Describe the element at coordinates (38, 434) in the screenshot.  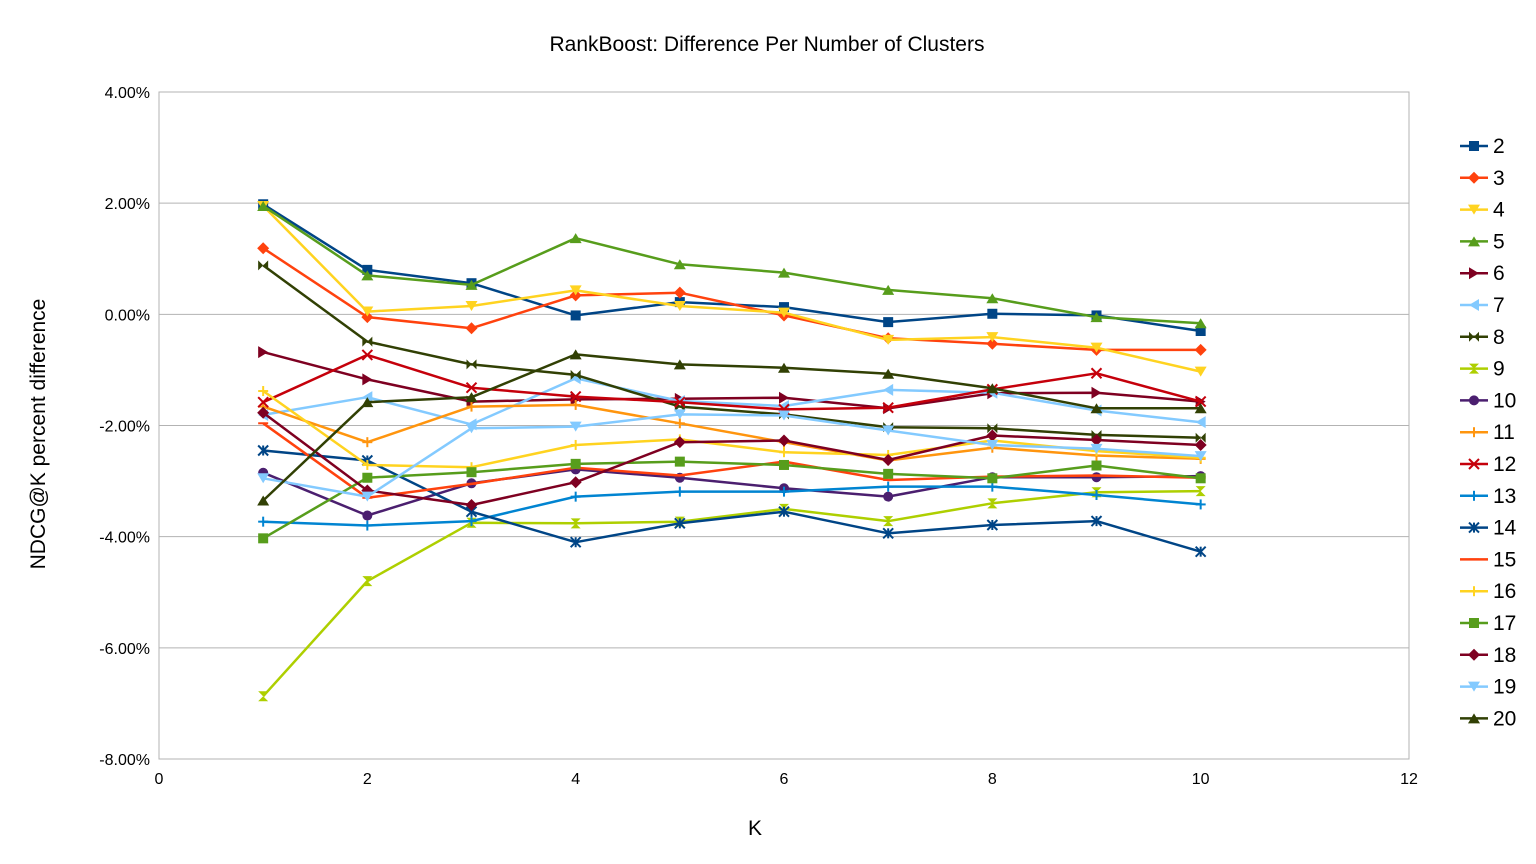
I see `y-axis-label: NDCG@K percent difference` at that location.